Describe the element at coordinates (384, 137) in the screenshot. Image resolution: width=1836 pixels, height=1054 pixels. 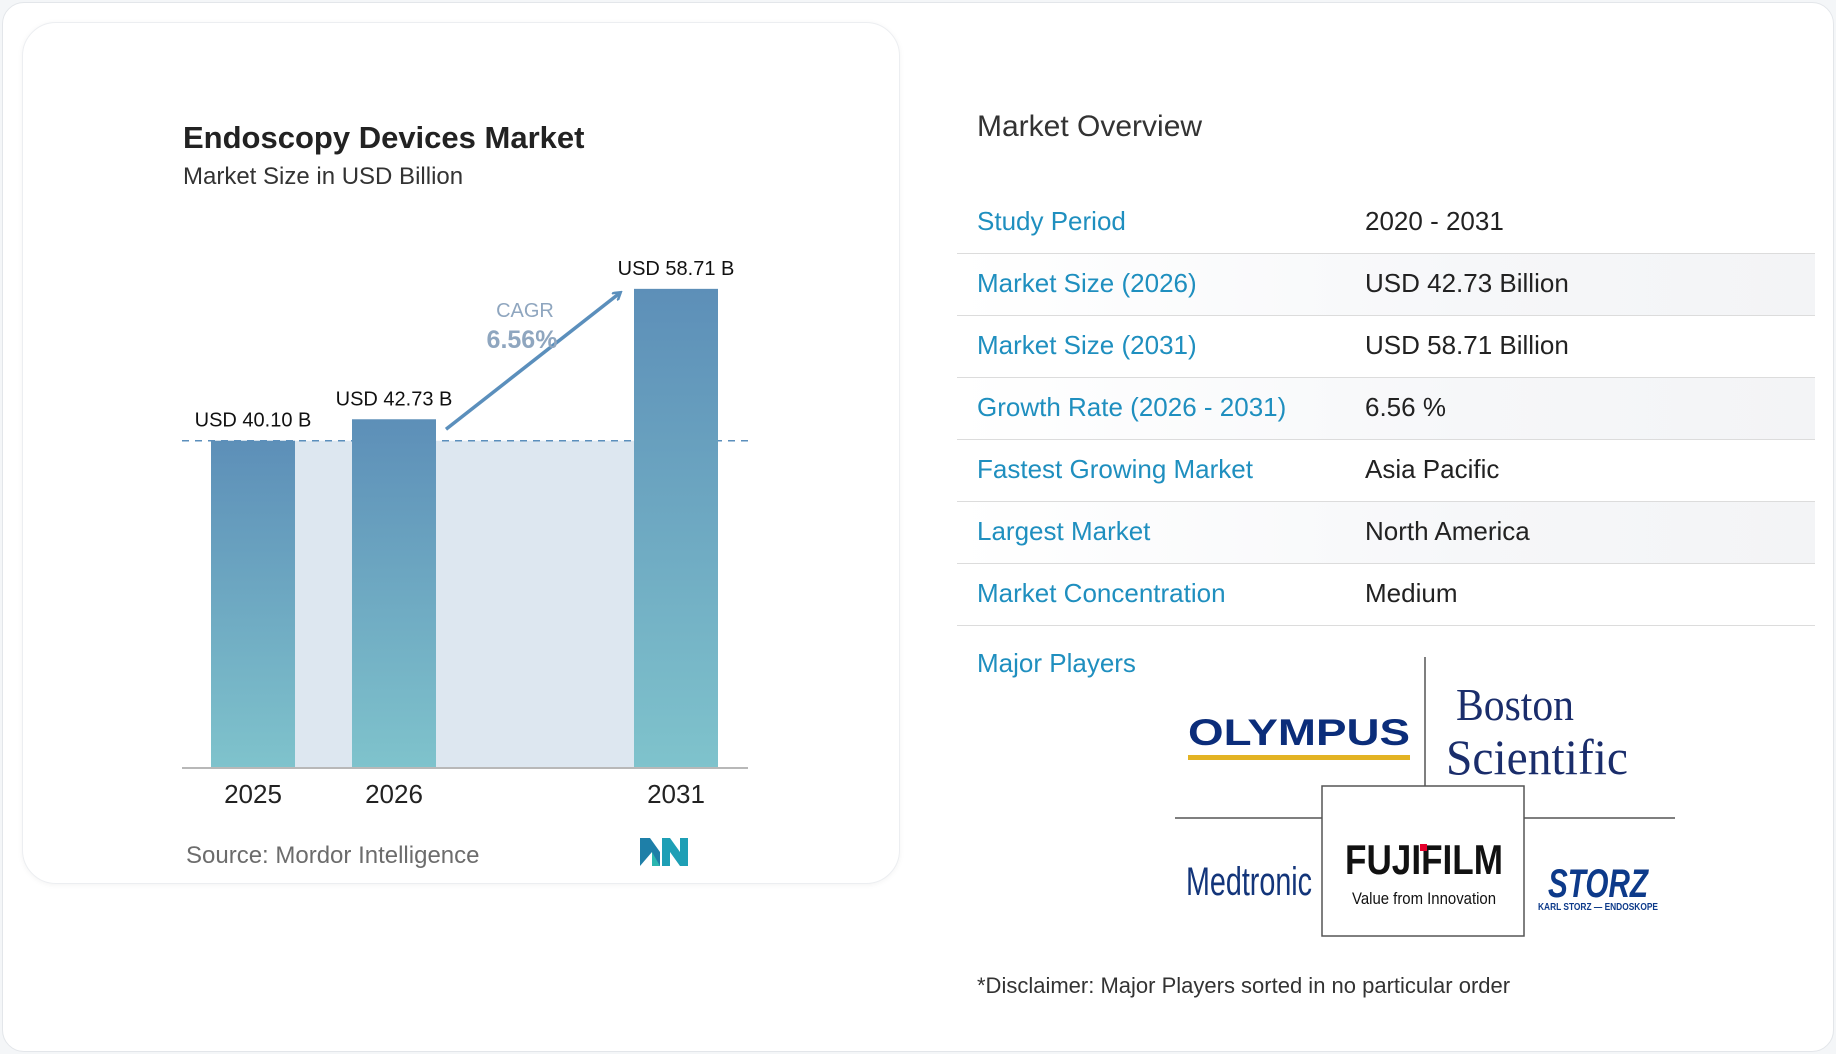
I see `chart-title: Endoscopy Devices Market` at that location.